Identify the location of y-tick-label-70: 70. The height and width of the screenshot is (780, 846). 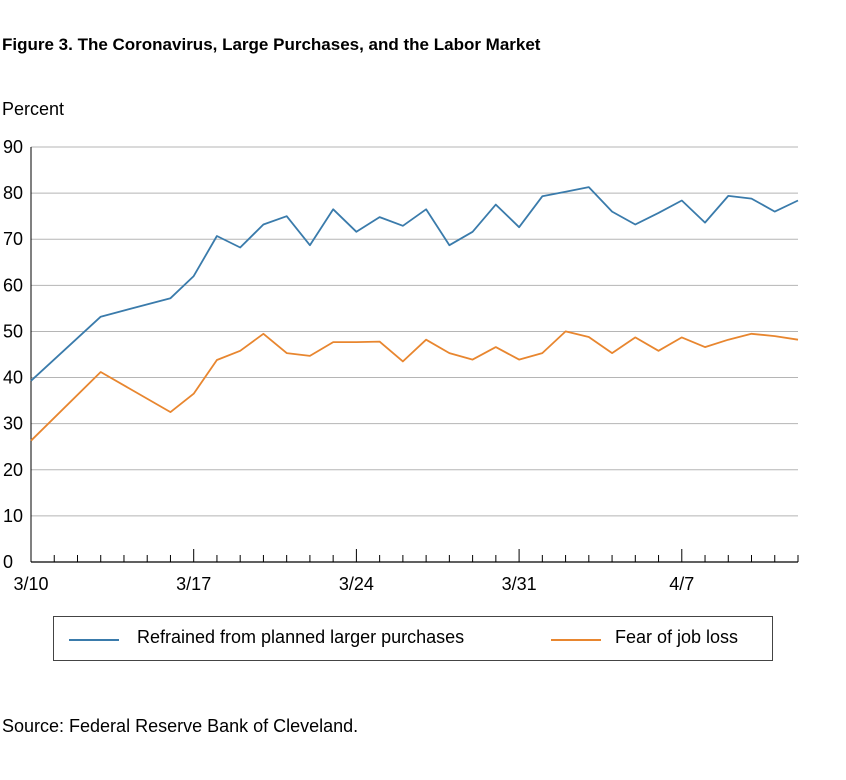
(13, 239).